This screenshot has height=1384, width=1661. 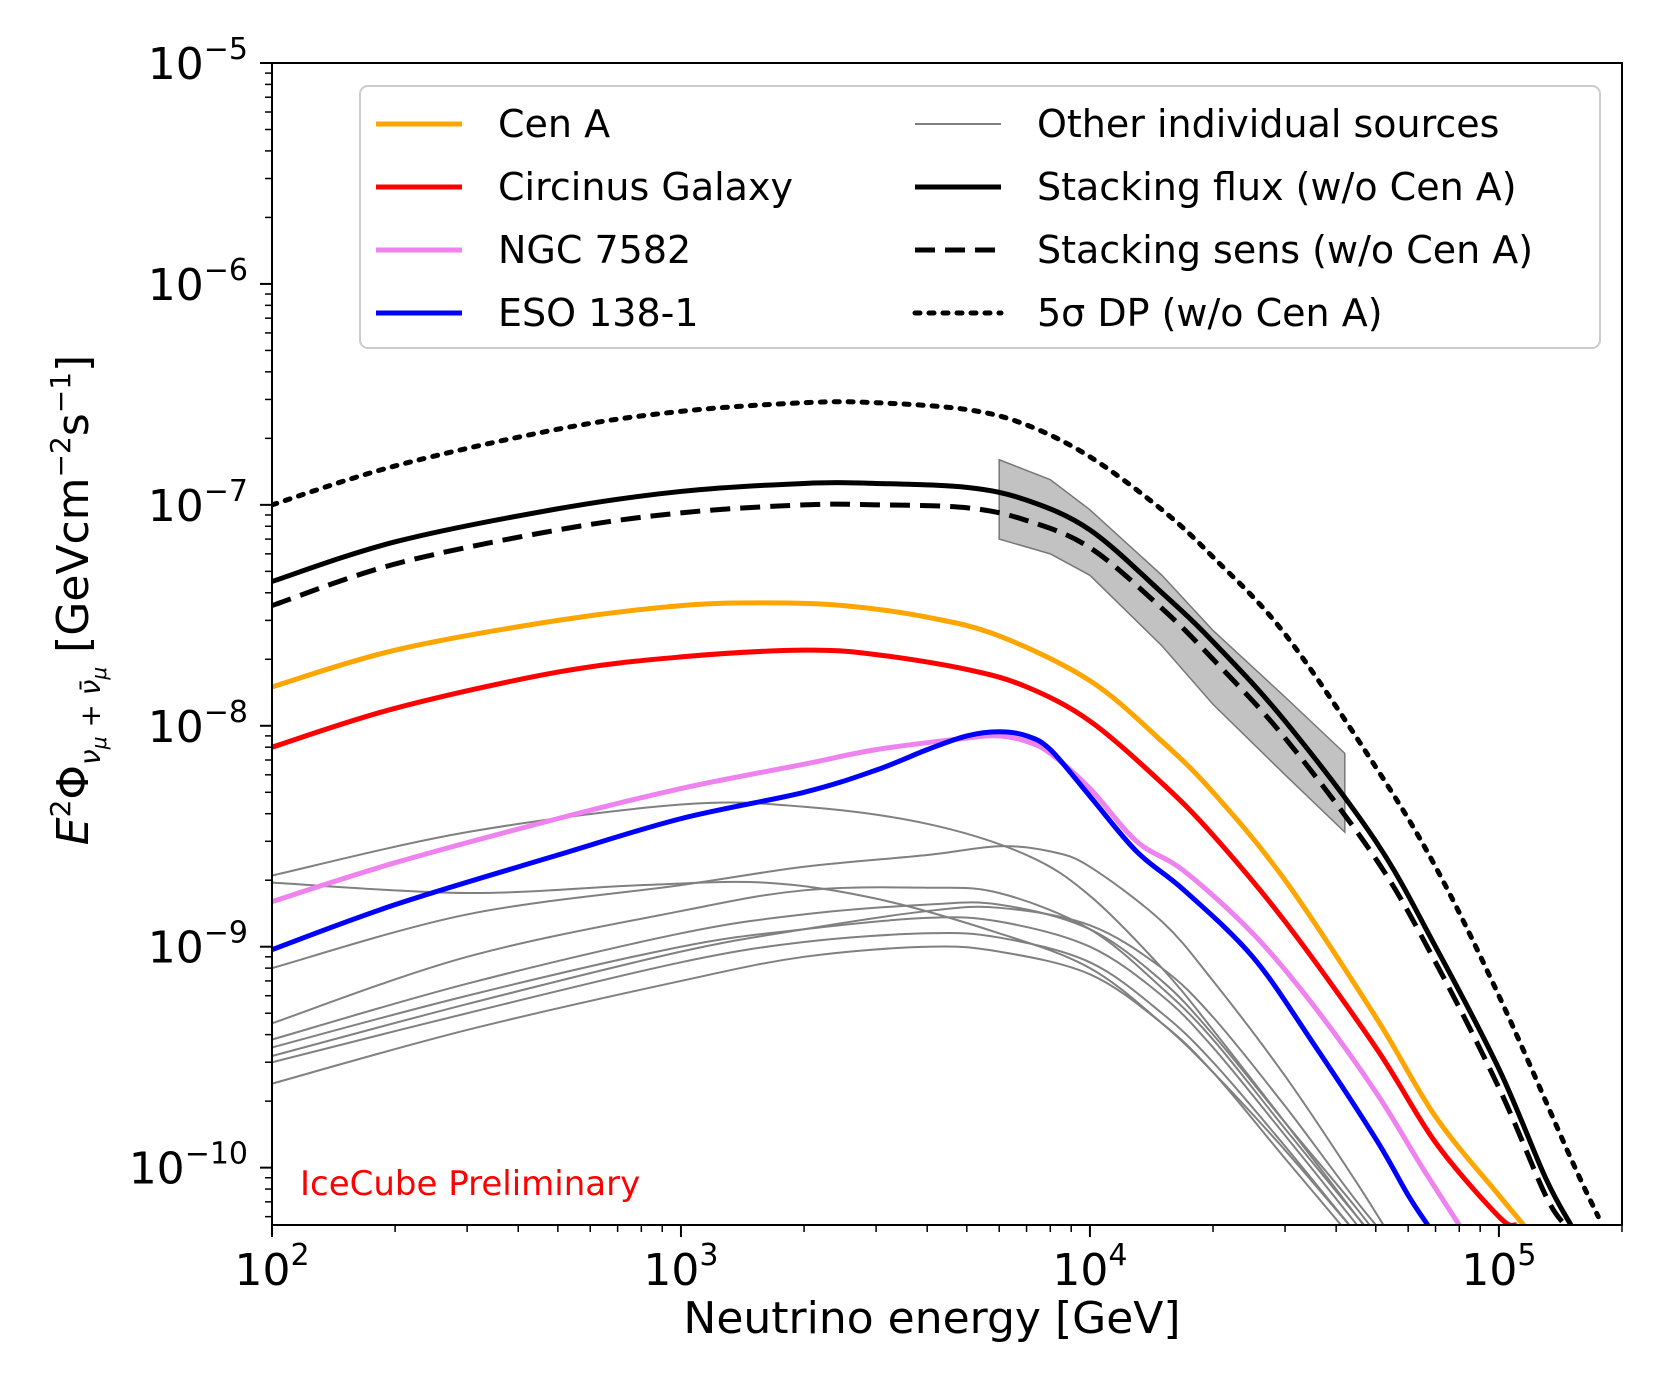 What do you see at coordinates (90, 715) in the screenshot?
I see `y-label-sub-plus: +` at bounding box center [90, 715].